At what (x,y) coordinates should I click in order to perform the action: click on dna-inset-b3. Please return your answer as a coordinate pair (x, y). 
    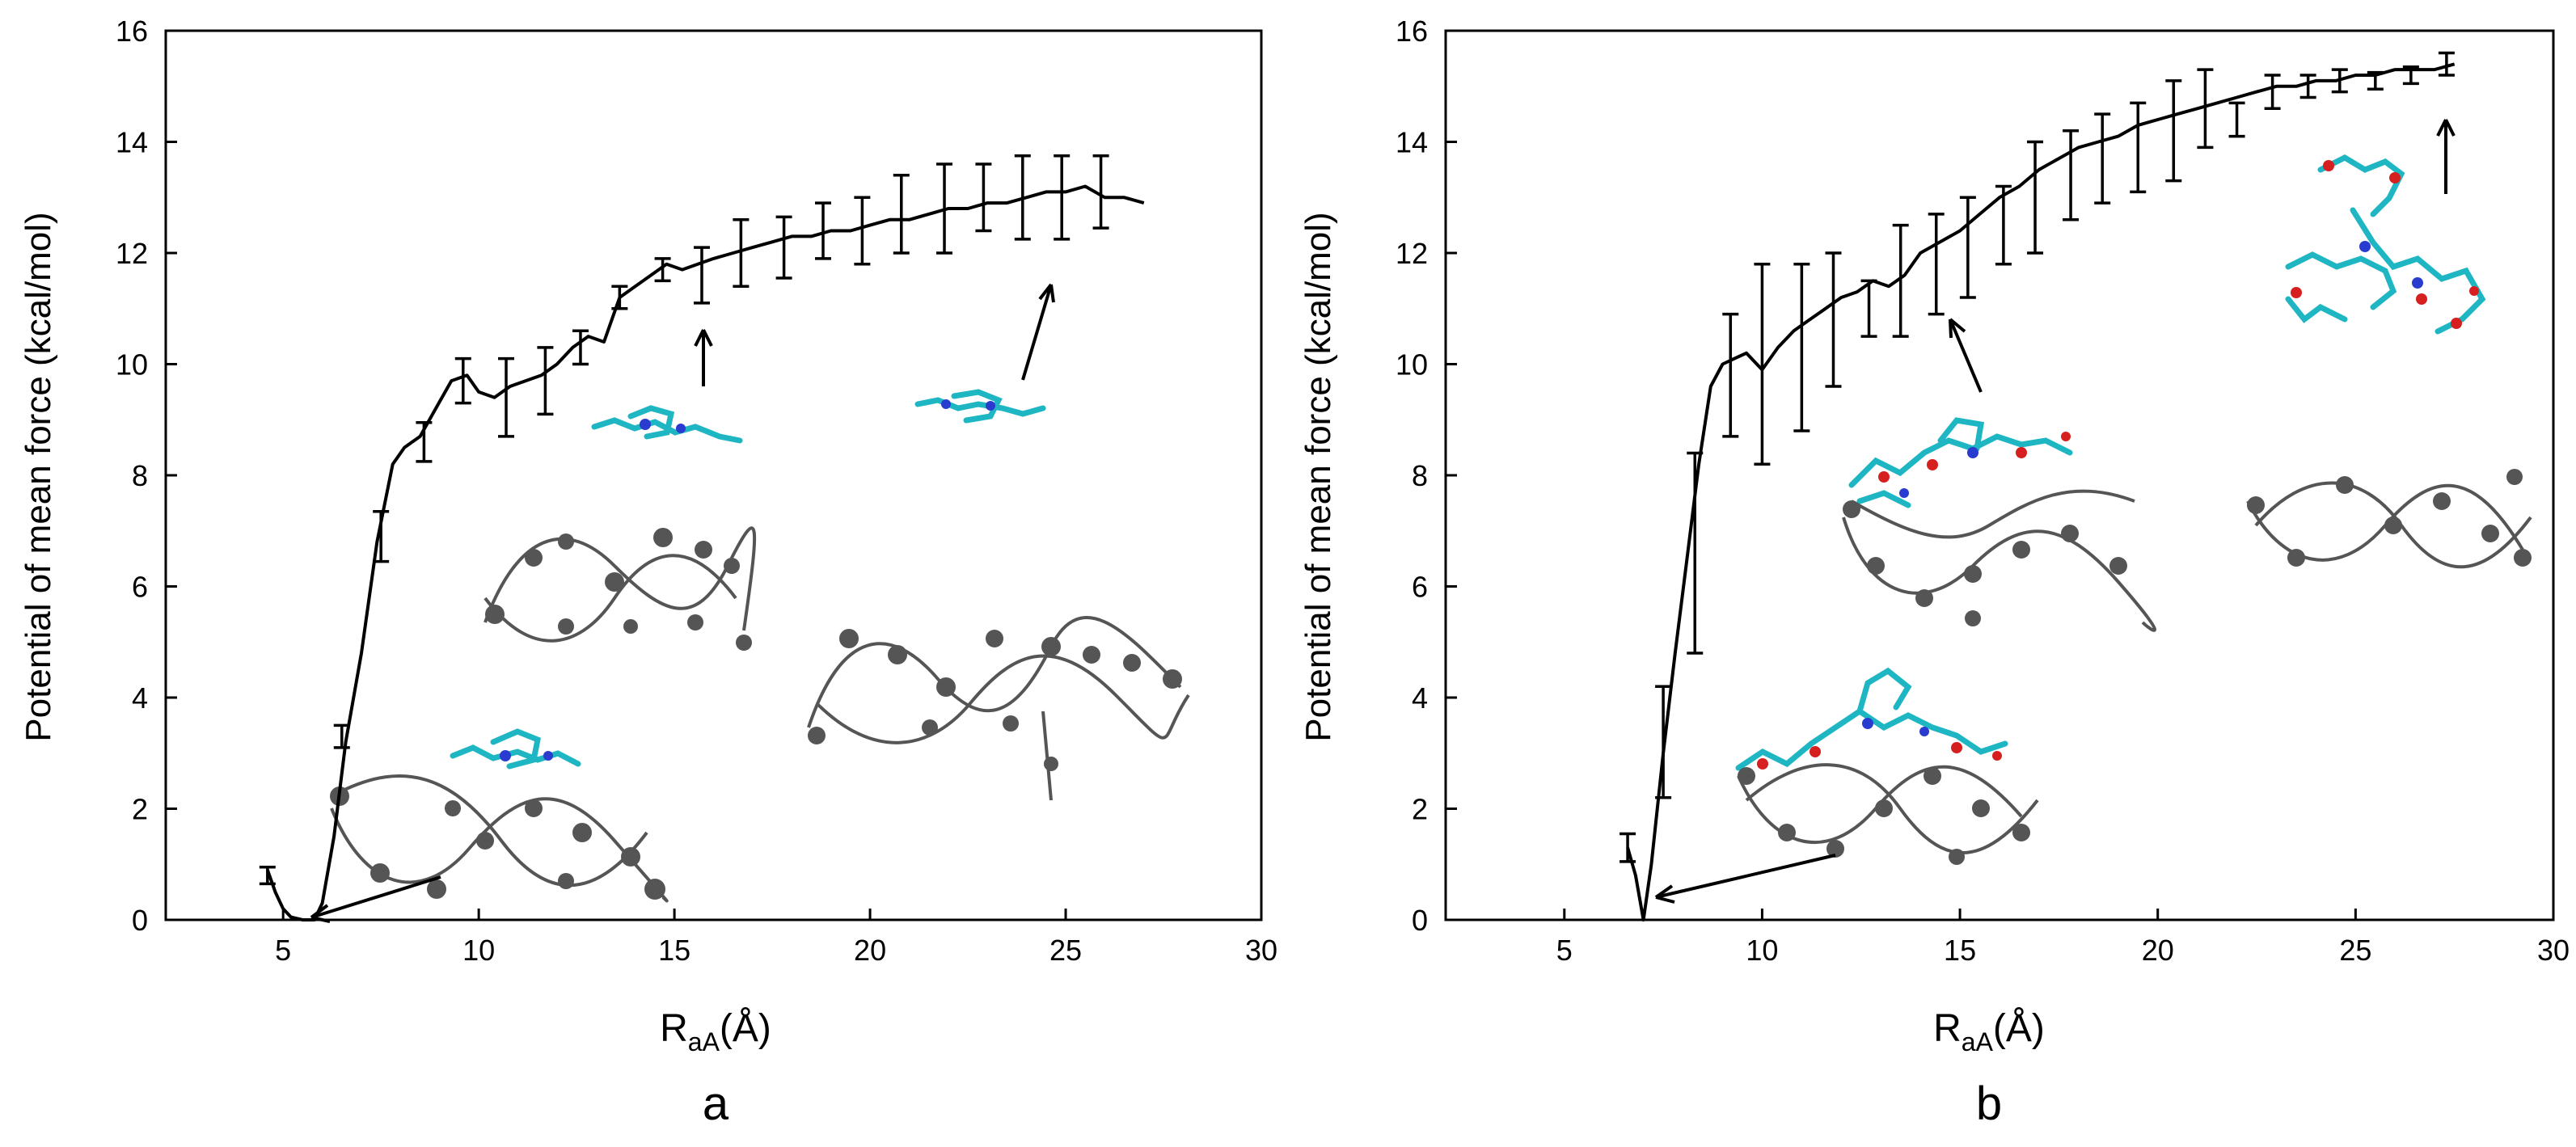
    Looking at the image, I should click on (1888, 814).